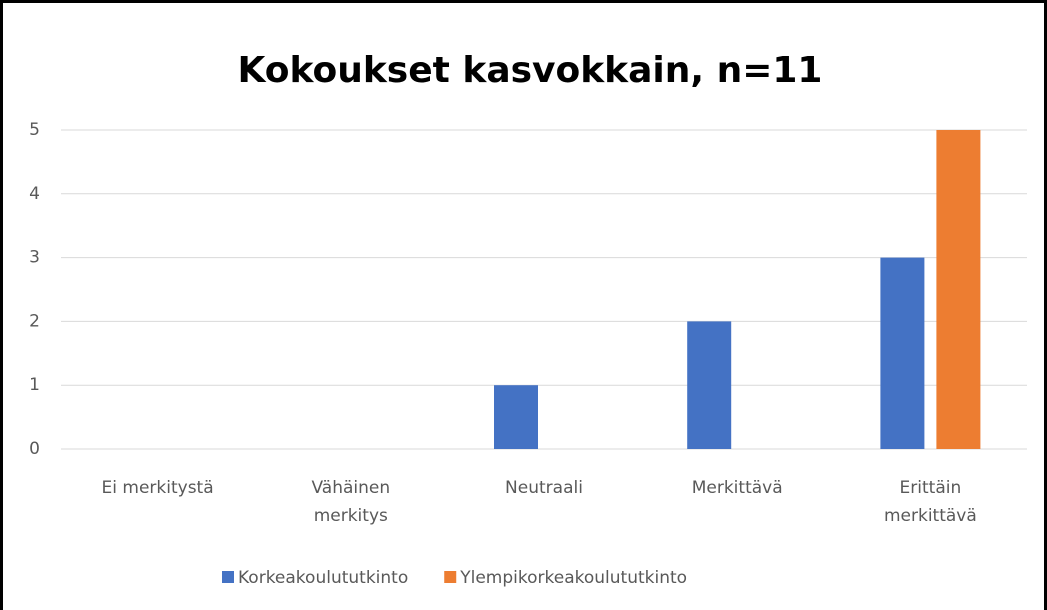  I want to click on x-tick-label: Merkittävä, so click(737, 488).